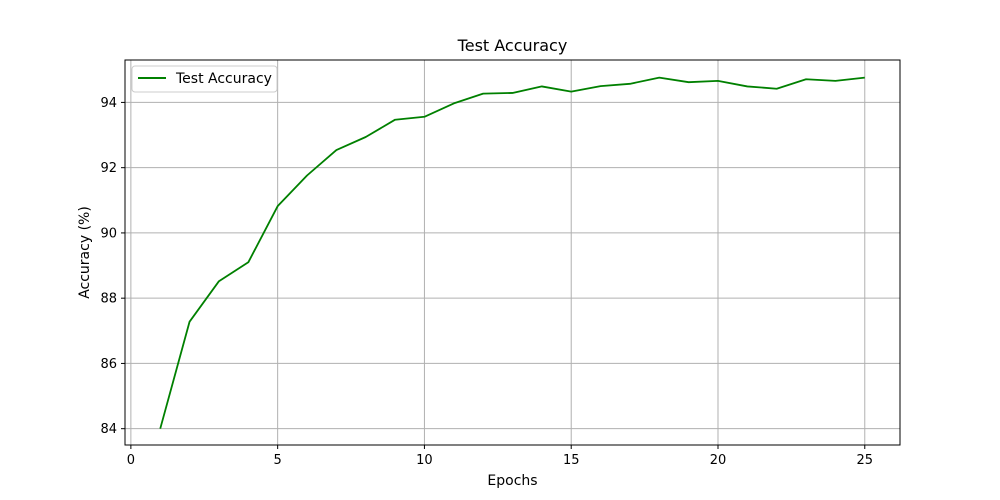 The image size is (1000, 500). I want to click on x-tick-label: 25, so click(864, 460).